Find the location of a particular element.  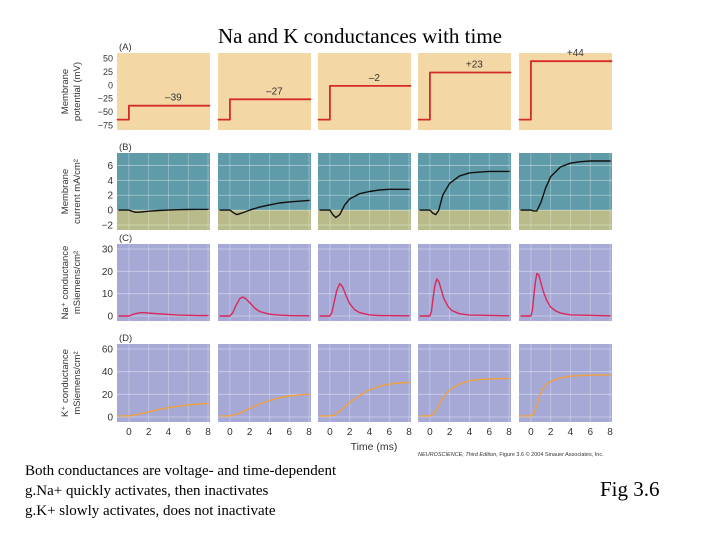

step-voltage-label: –2 is located at coordinates (375, 78).